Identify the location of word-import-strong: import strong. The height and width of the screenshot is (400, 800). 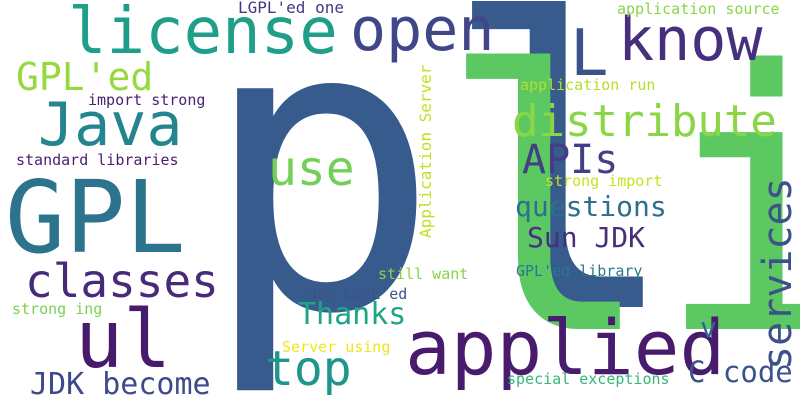
(147, 100).